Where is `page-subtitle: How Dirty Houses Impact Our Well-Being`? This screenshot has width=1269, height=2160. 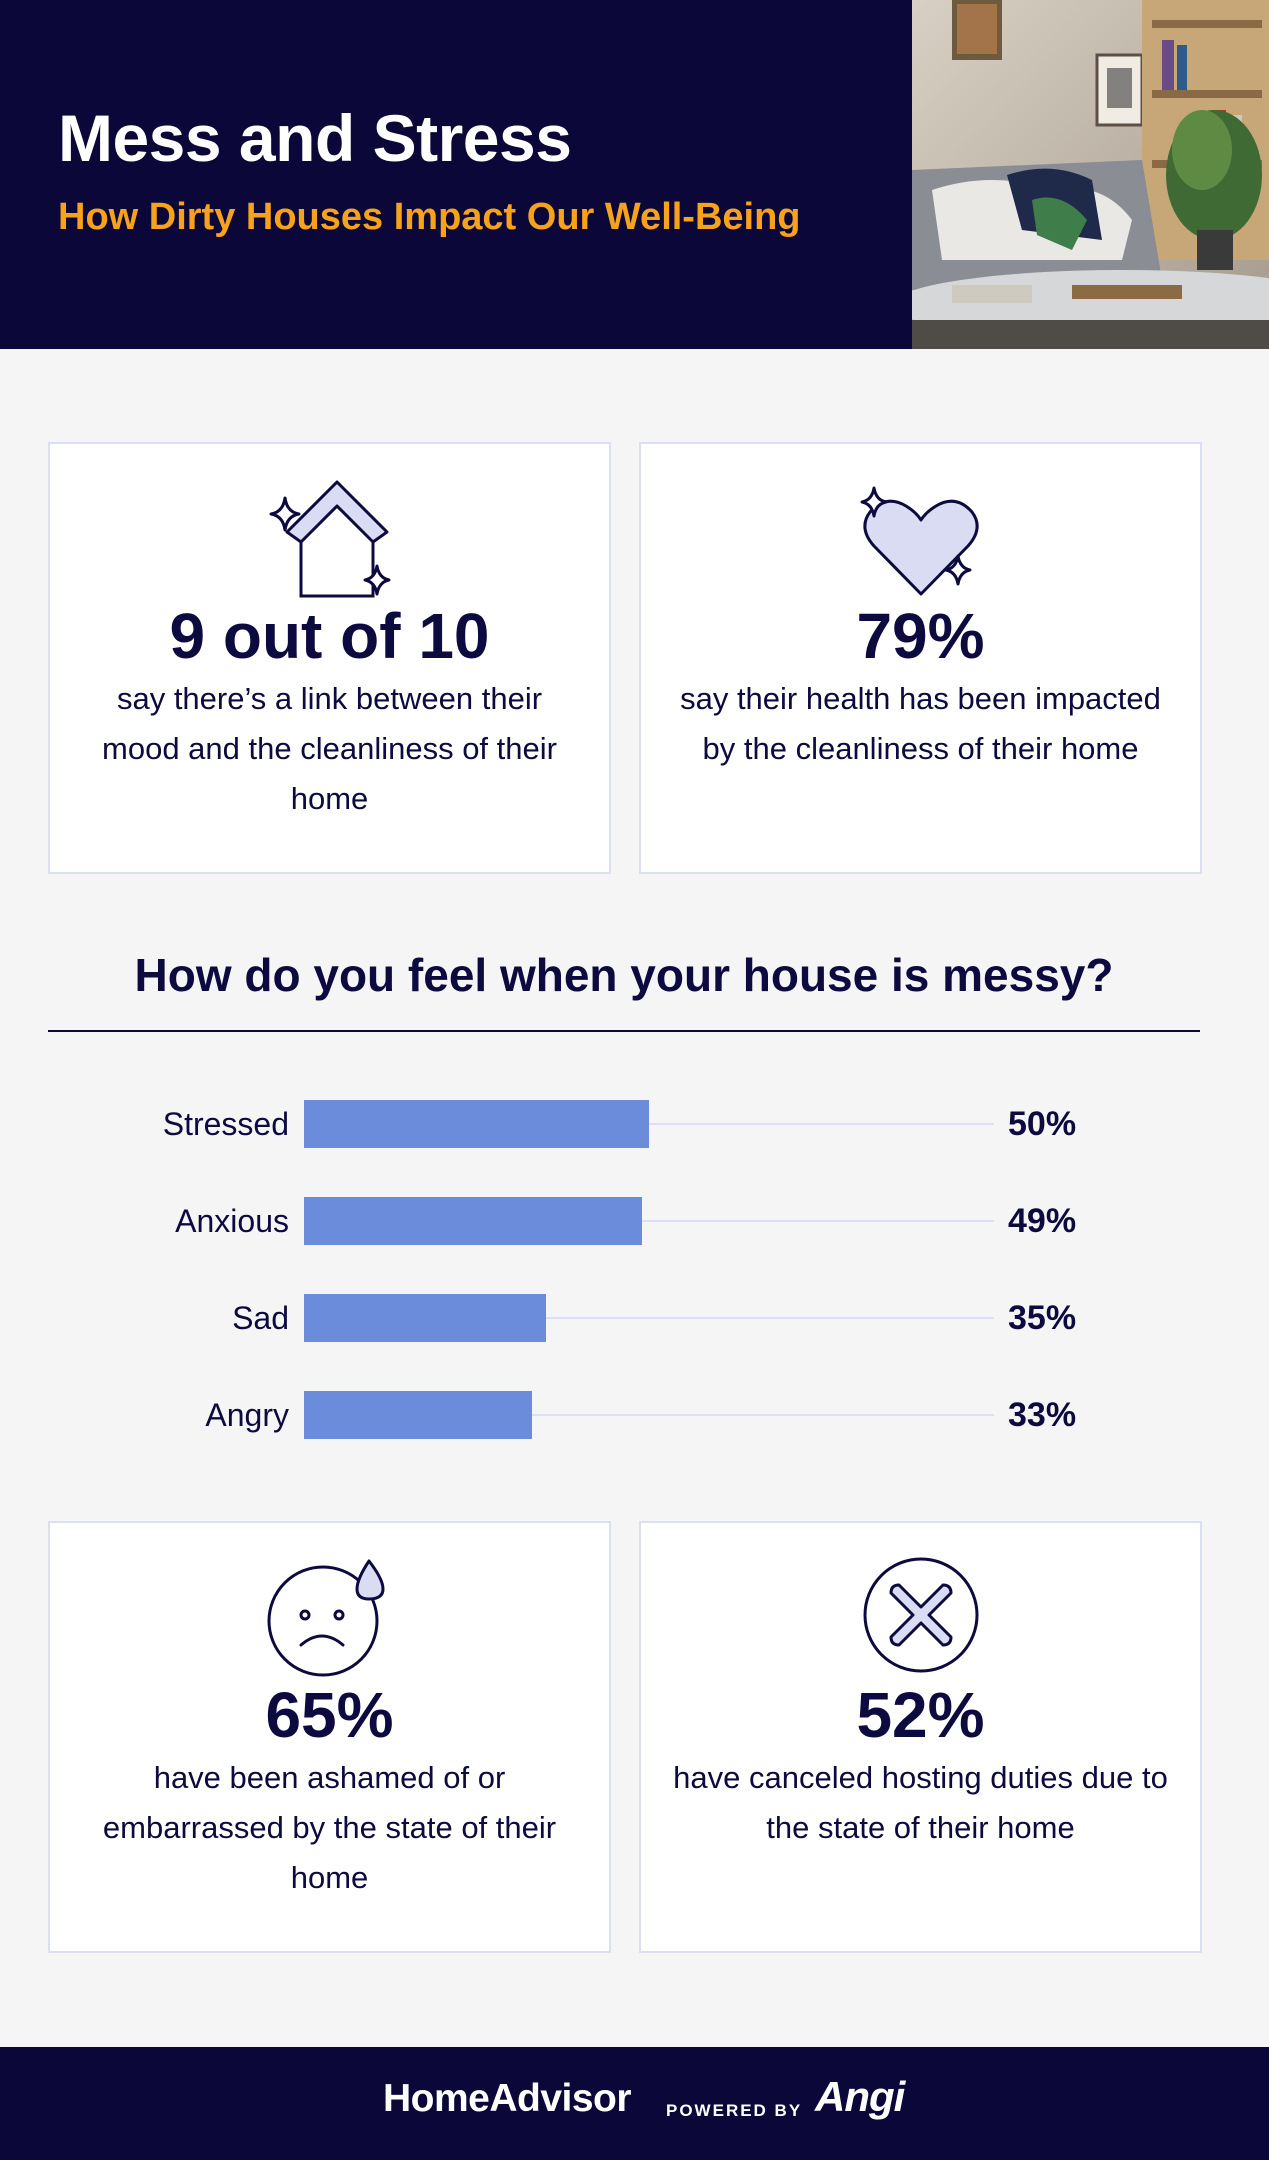 page-subtitle: How Dirty Houses Impact Our Well-Being is located at coordinates (429, 217).